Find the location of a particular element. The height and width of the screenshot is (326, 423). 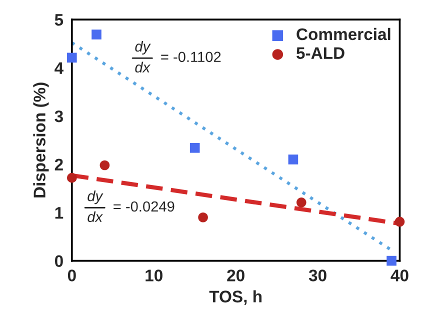

legend-label: Commercial is located at coordinates (343, 34).